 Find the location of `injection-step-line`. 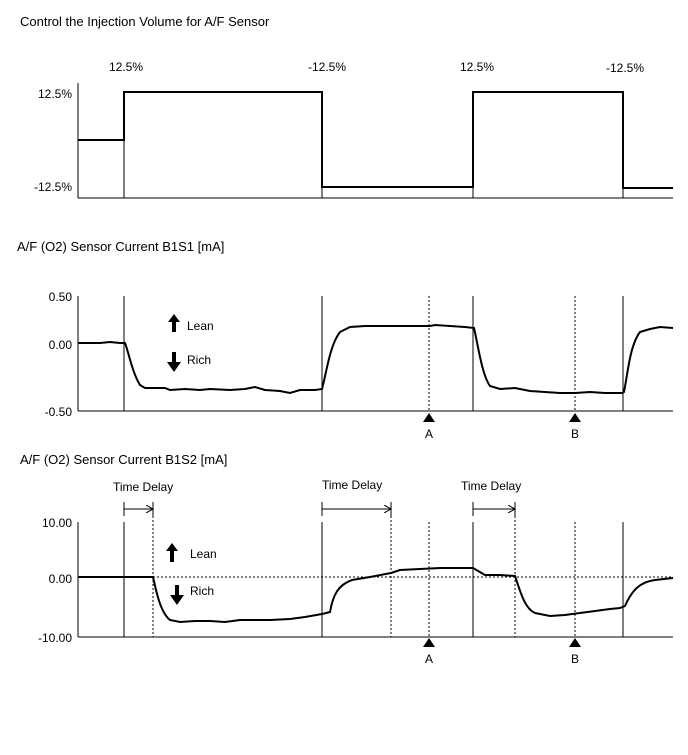

injection-step-line is located at coordinates (375, 140).